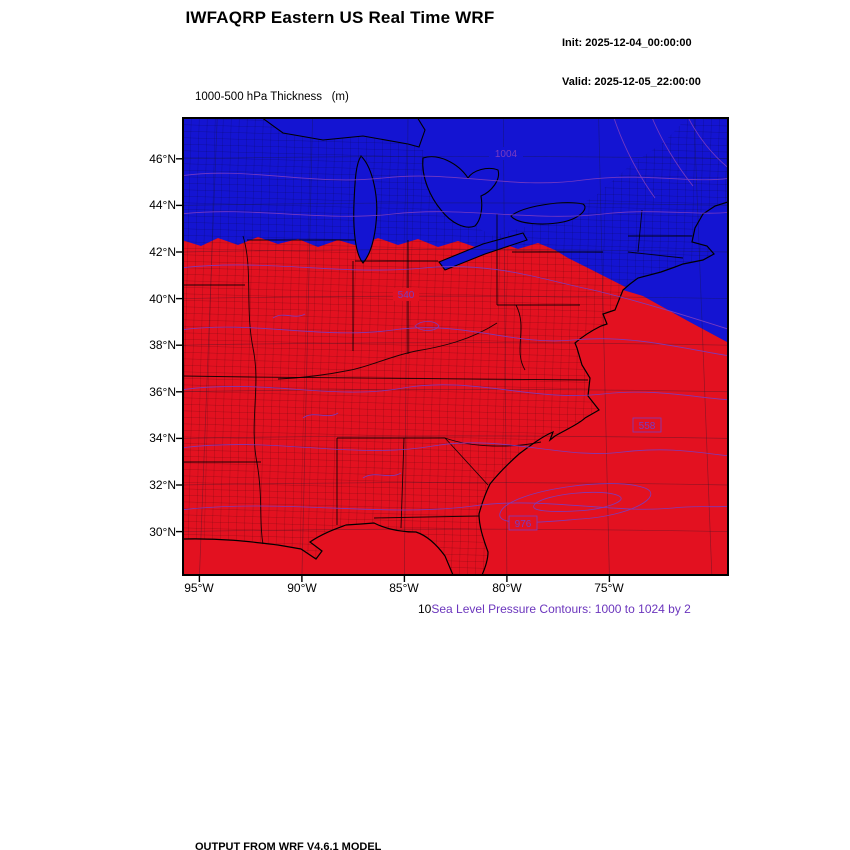 Image resolution: width=850 pixels, height=850 pixels. Describe the element at coordinates (627, 43) in the screenshot. I see `init-time: Init: 2025-12-04_00:00:00` at that location.